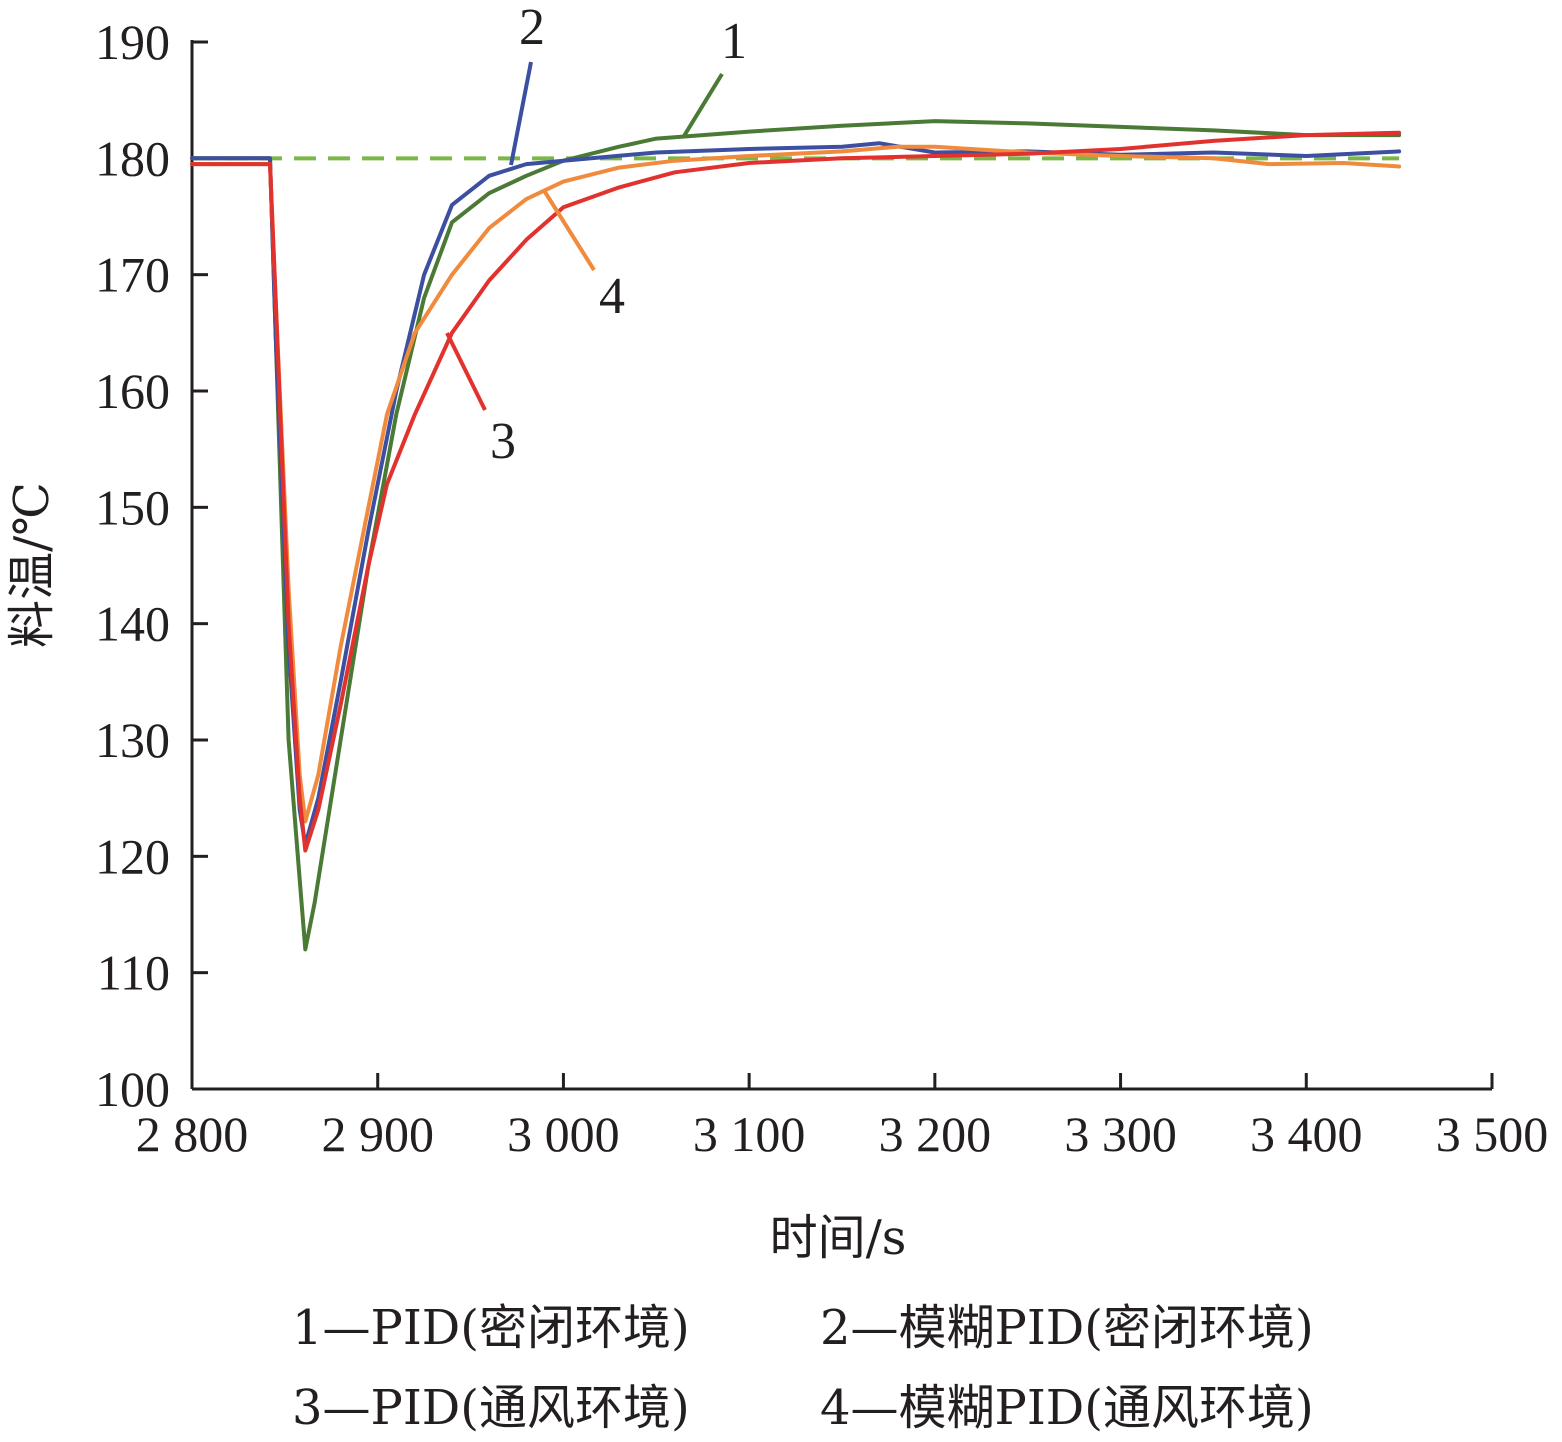 This screenshot has height=1442, width=1562. What do you see at coordinates (32, 565) in the screenshot?
I see `y-axis-title: 料温/℃` at bounding box center [32, 565].